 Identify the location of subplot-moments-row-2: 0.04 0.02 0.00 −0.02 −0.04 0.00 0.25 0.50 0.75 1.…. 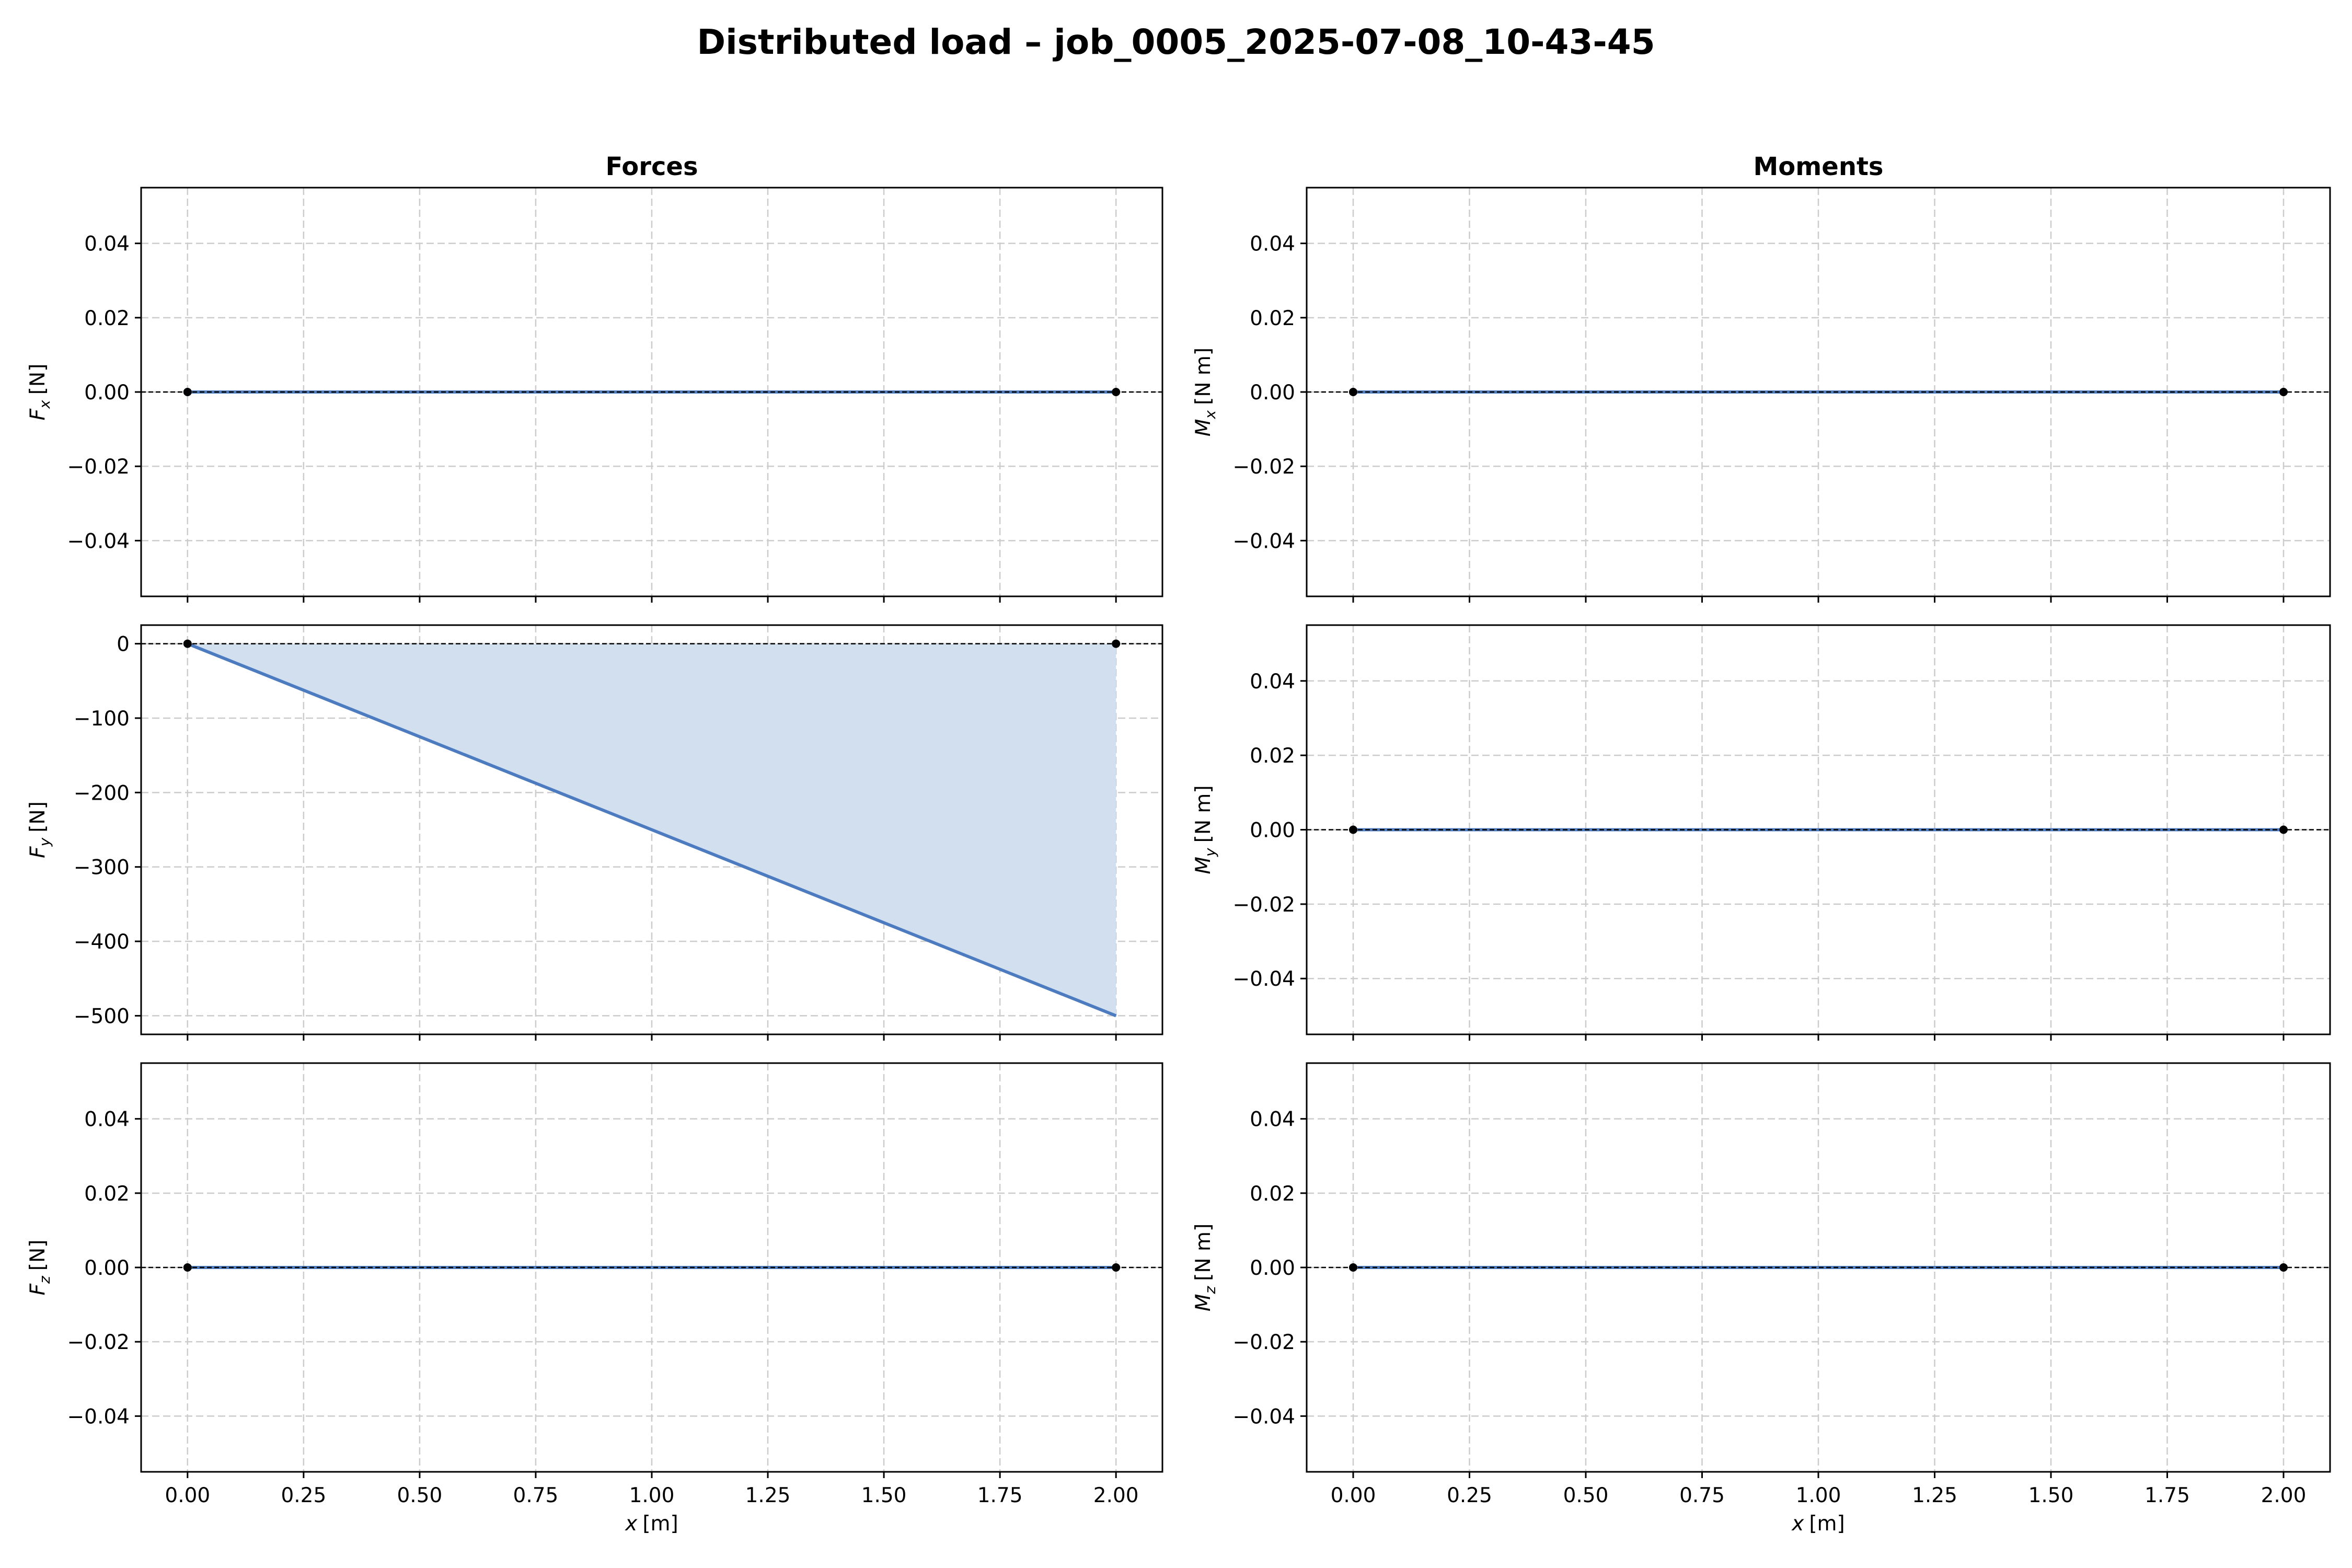
(1761, 1299).